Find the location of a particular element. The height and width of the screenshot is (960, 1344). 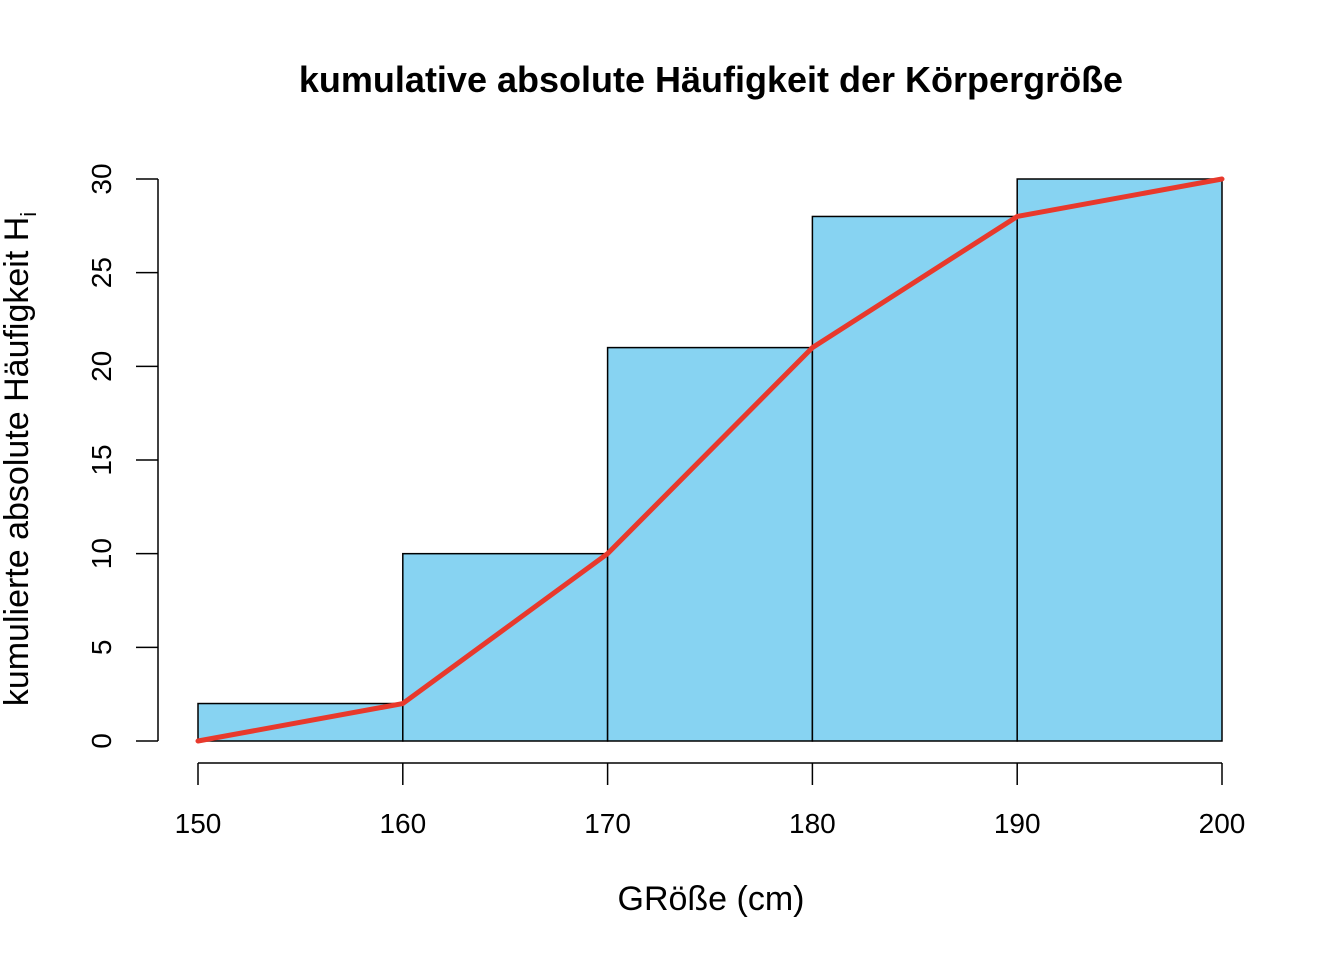

y-tick-label-25: 25 is located at coordinates (101, 272).